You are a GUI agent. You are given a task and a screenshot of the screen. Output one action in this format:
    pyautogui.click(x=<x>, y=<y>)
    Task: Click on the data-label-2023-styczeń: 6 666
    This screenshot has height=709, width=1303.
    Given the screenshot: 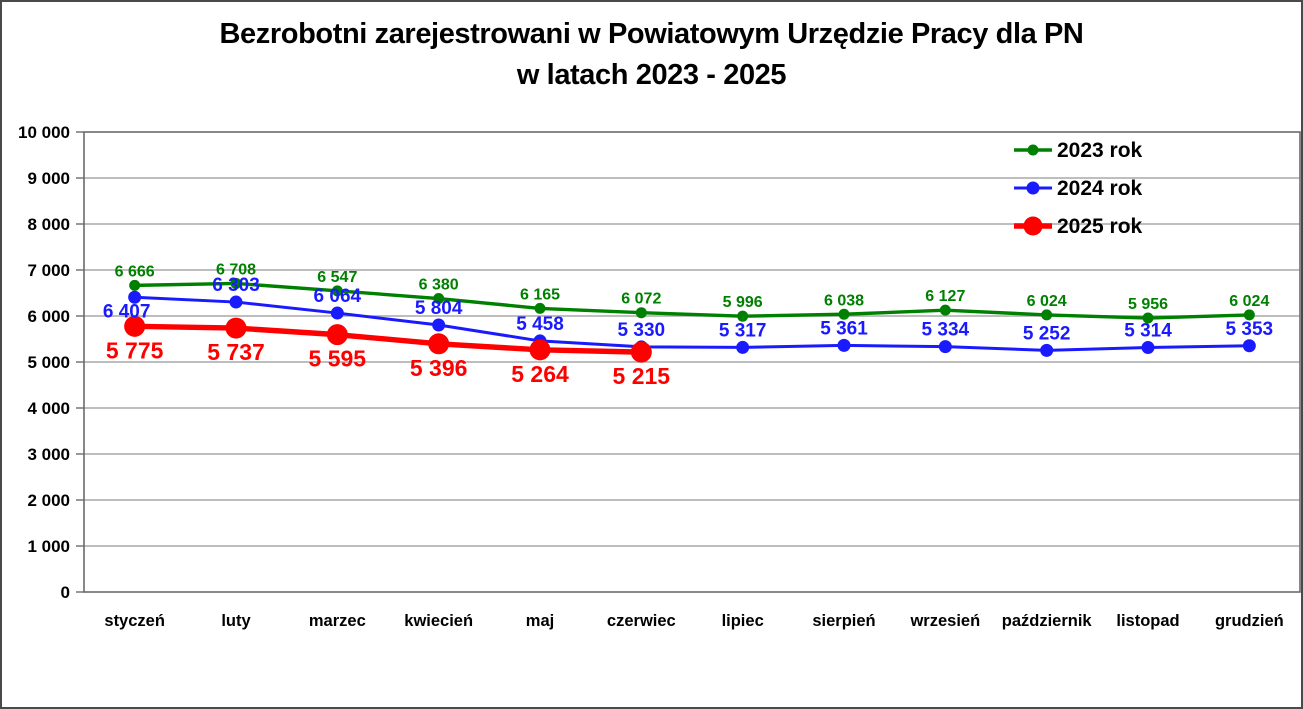 What is the action you would take?
    pyautogui.click(x=135, y=271)
    